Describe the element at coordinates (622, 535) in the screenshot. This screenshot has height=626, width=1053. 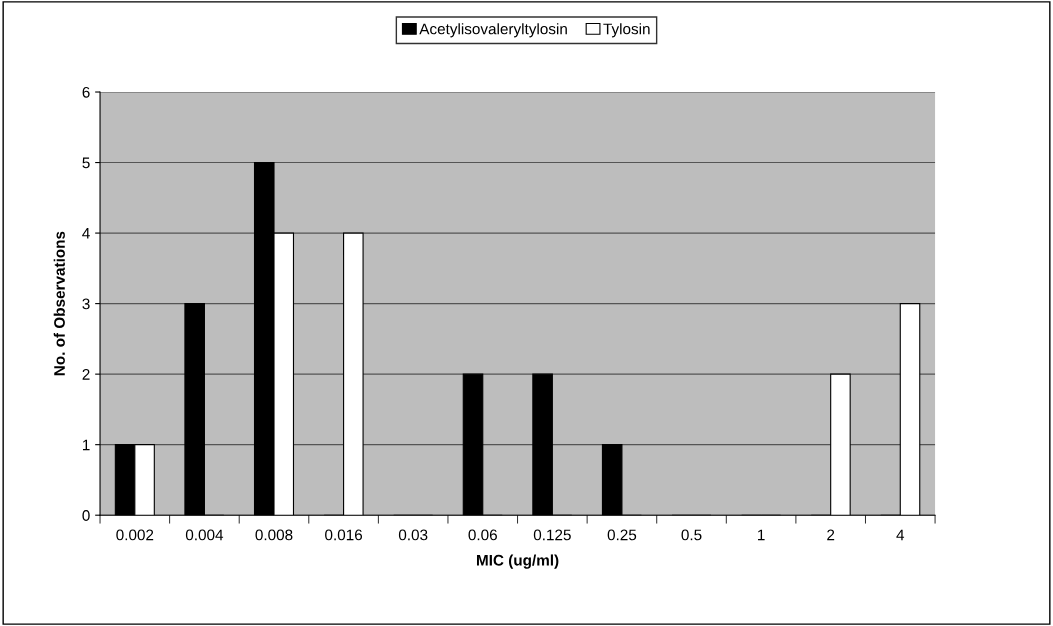
I see `x-tick-label: 0.25` at that location.